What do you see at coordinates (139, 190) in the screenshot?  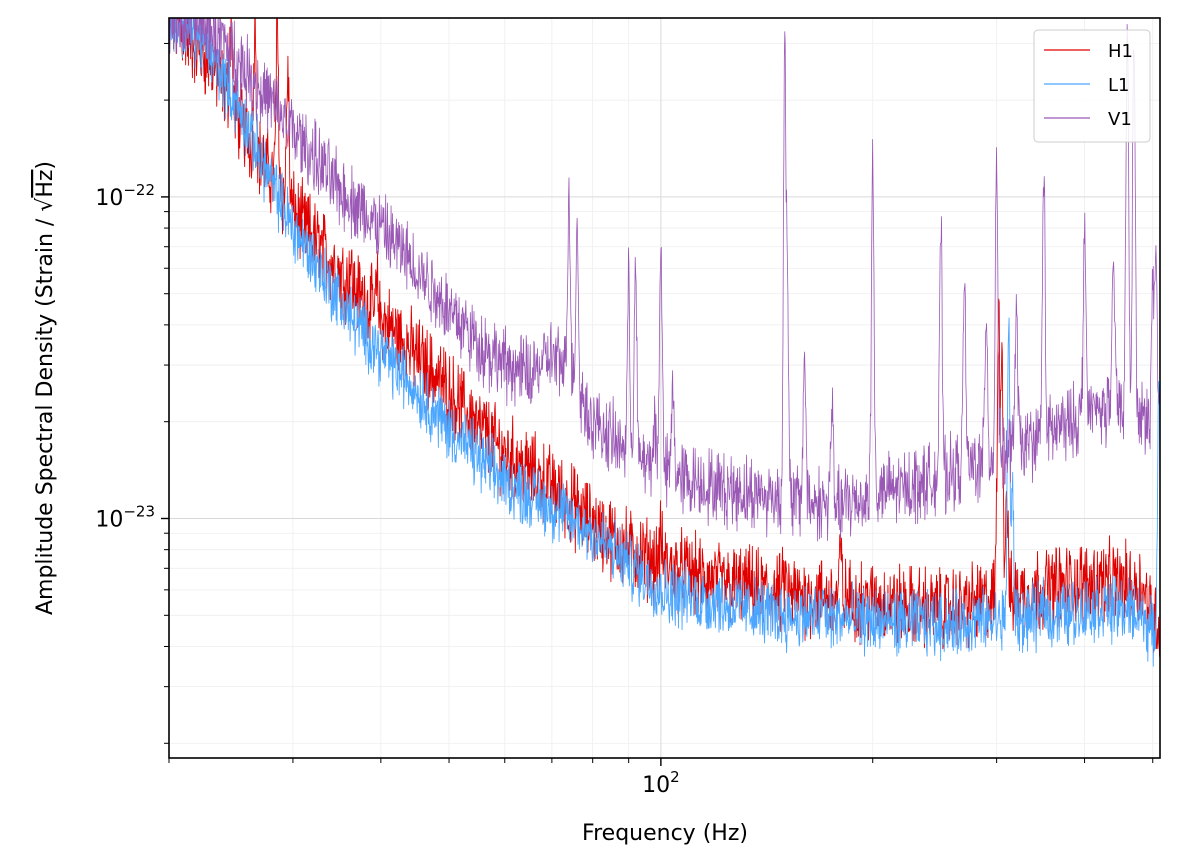 I see `y-tick-label-exp: −22` at bounding box center [139, 190].